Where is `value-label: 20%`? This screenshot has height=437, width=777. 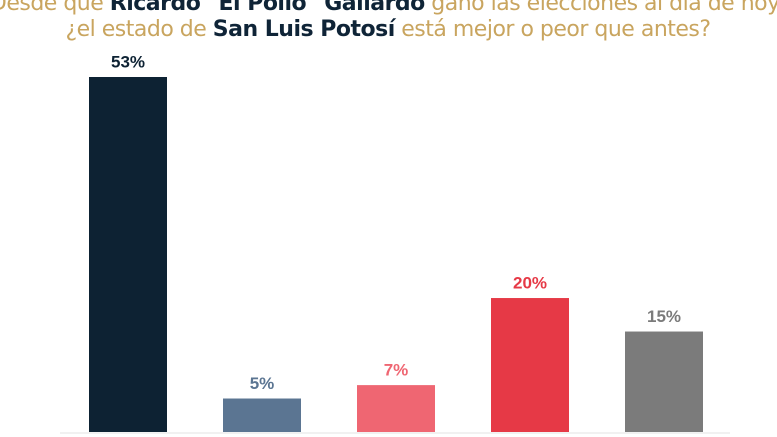 value-label: 20% is located at coordinates (530, 283).